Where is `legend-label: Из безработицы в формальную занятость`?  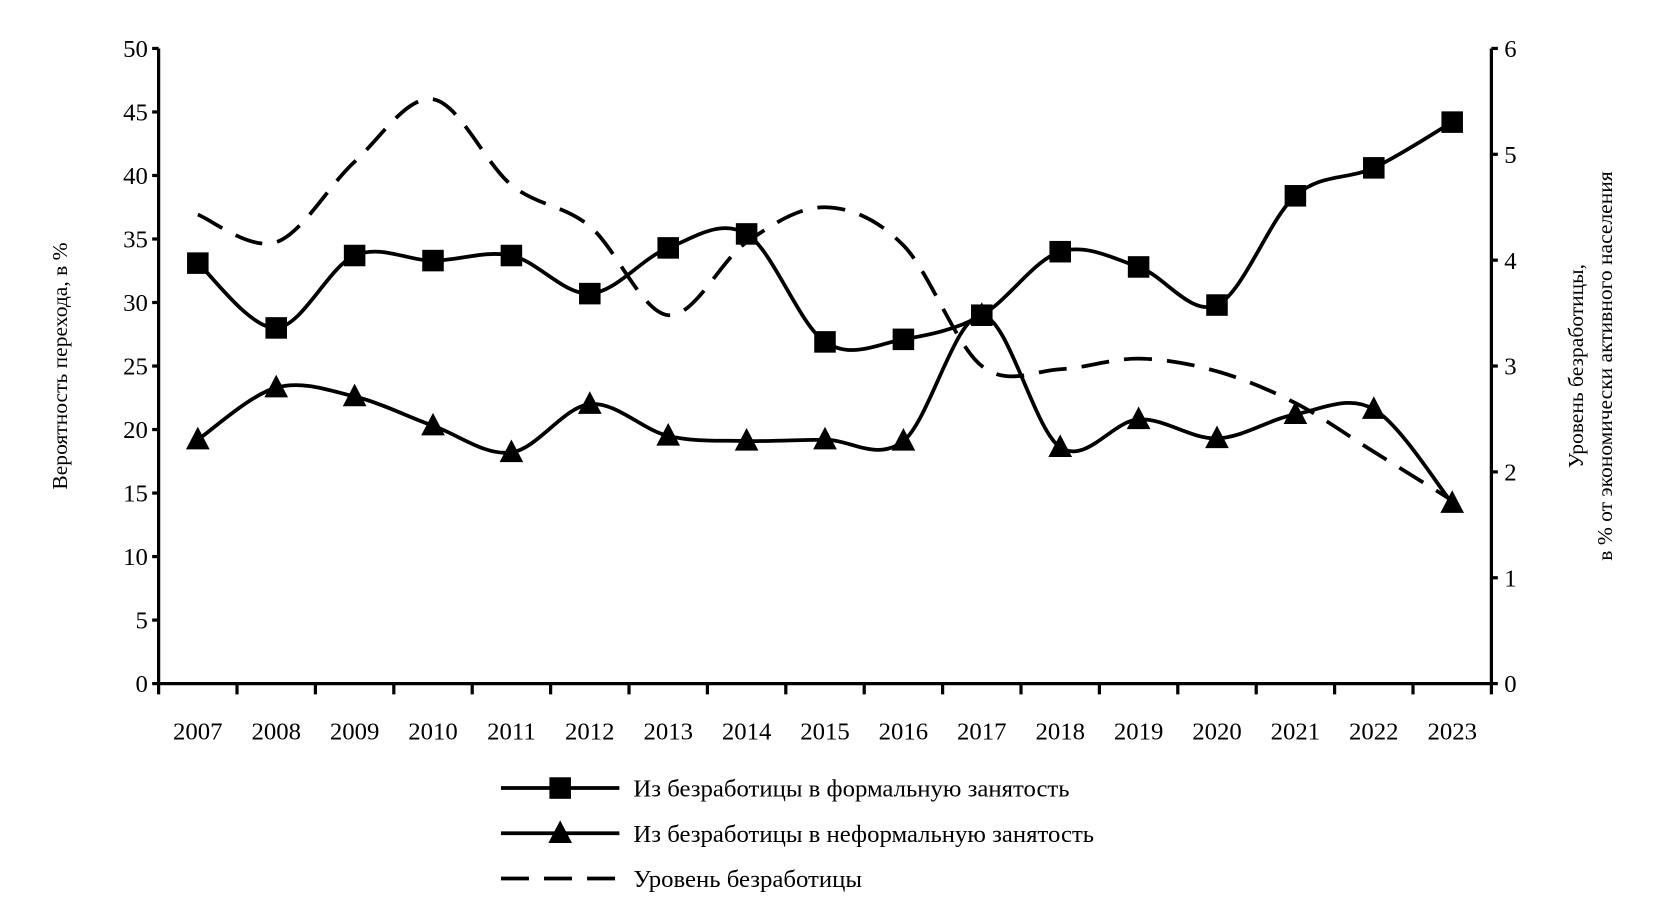
legend-label: Из безработицы в формальную занятость is located at coordinates (851, 789).